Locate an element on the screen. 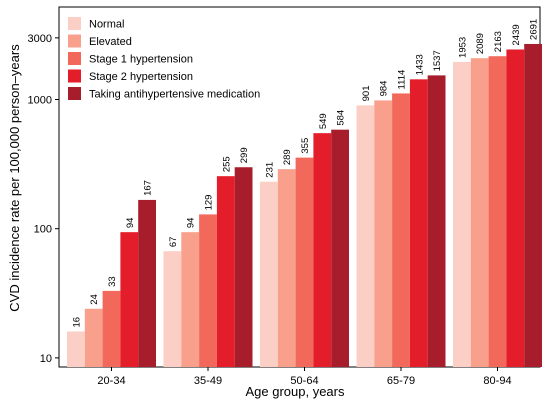  data-label-stage-1-hypertension-50-64: 355 is located at coordinates (305, 146).